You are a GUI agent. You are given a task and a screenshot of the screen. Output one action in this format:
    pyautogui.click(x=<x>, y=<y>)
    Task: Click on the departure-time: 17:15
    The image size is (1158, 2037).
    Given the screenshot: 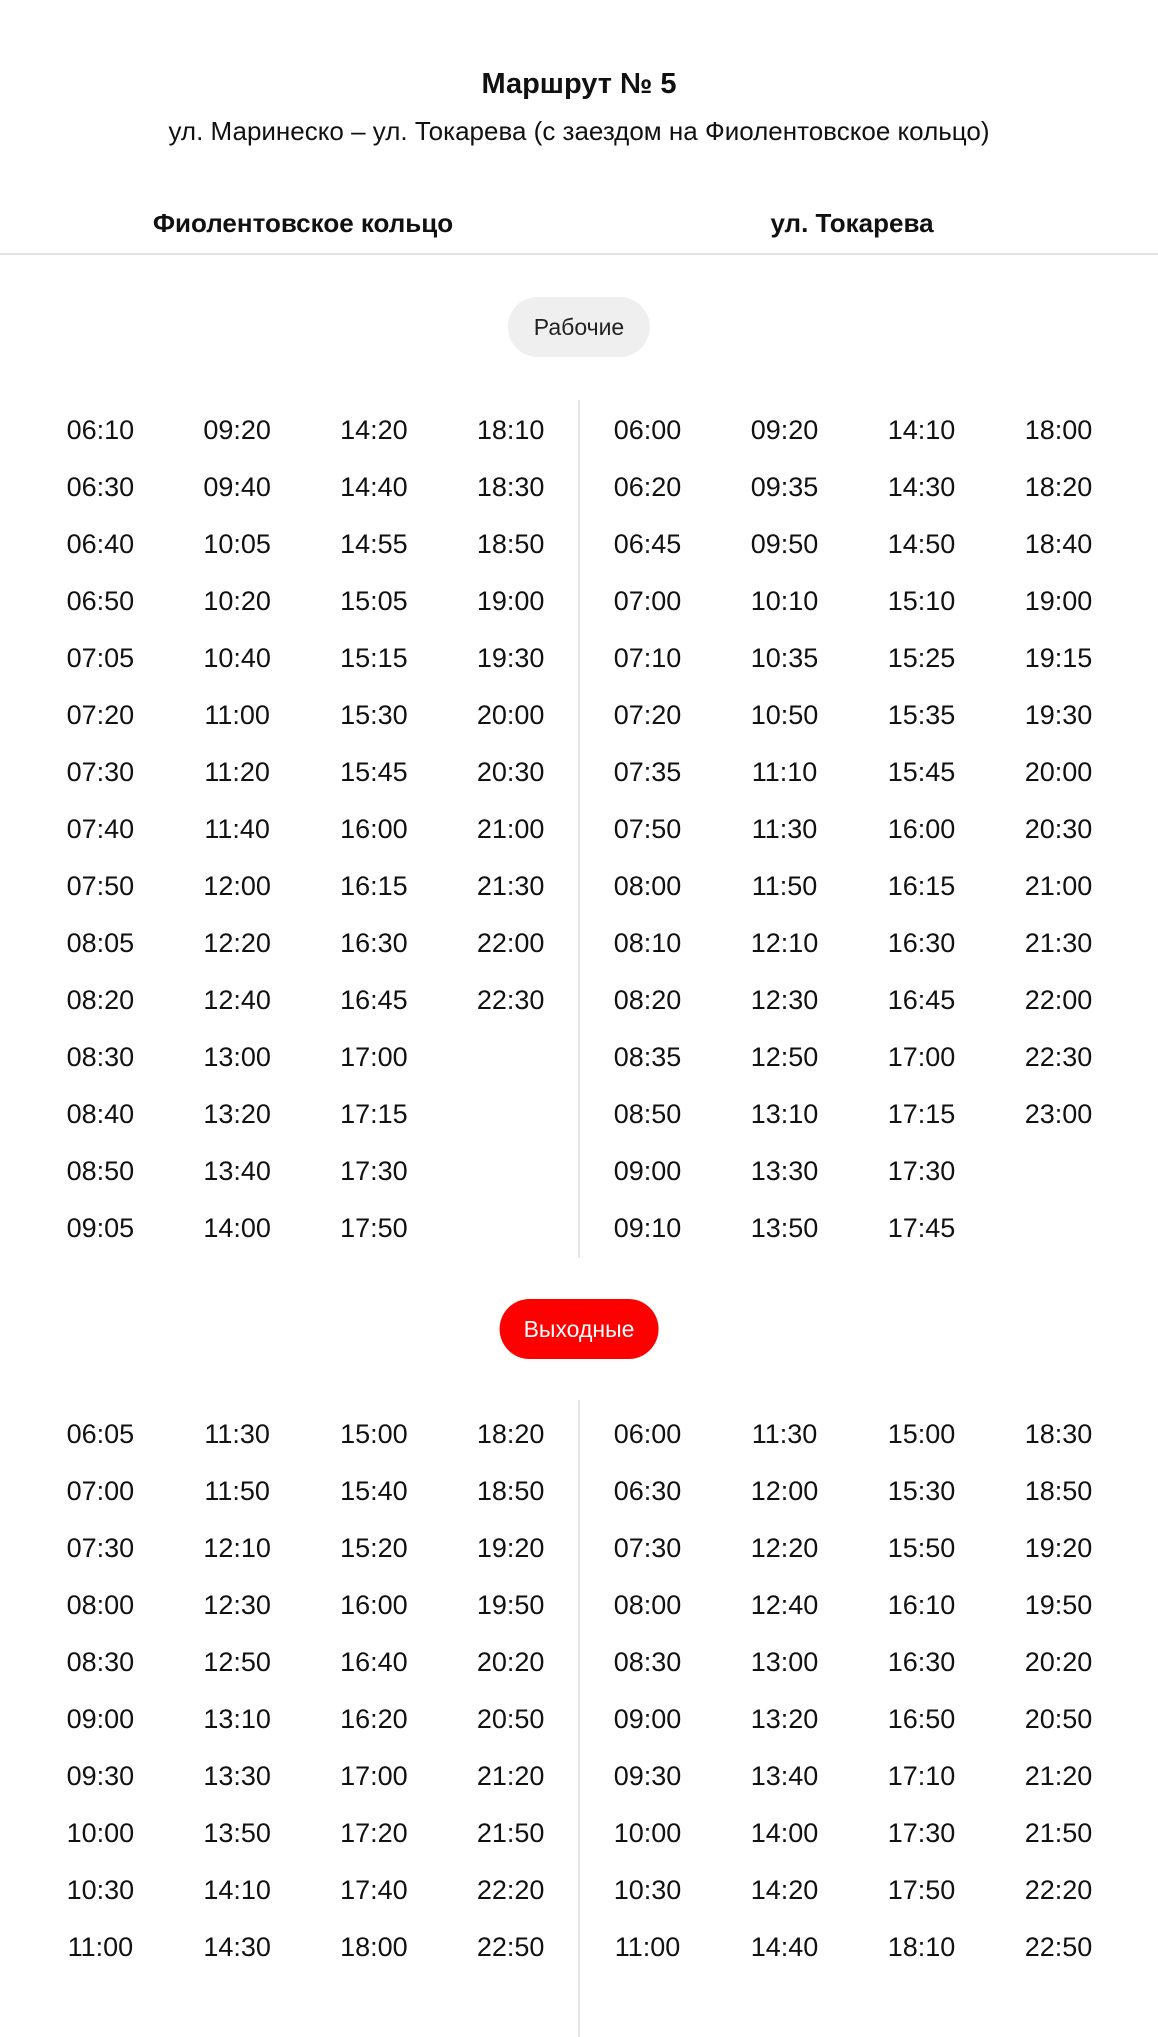 What is the action you would take?
    pyautogui.click(x=921, y=1114)
    